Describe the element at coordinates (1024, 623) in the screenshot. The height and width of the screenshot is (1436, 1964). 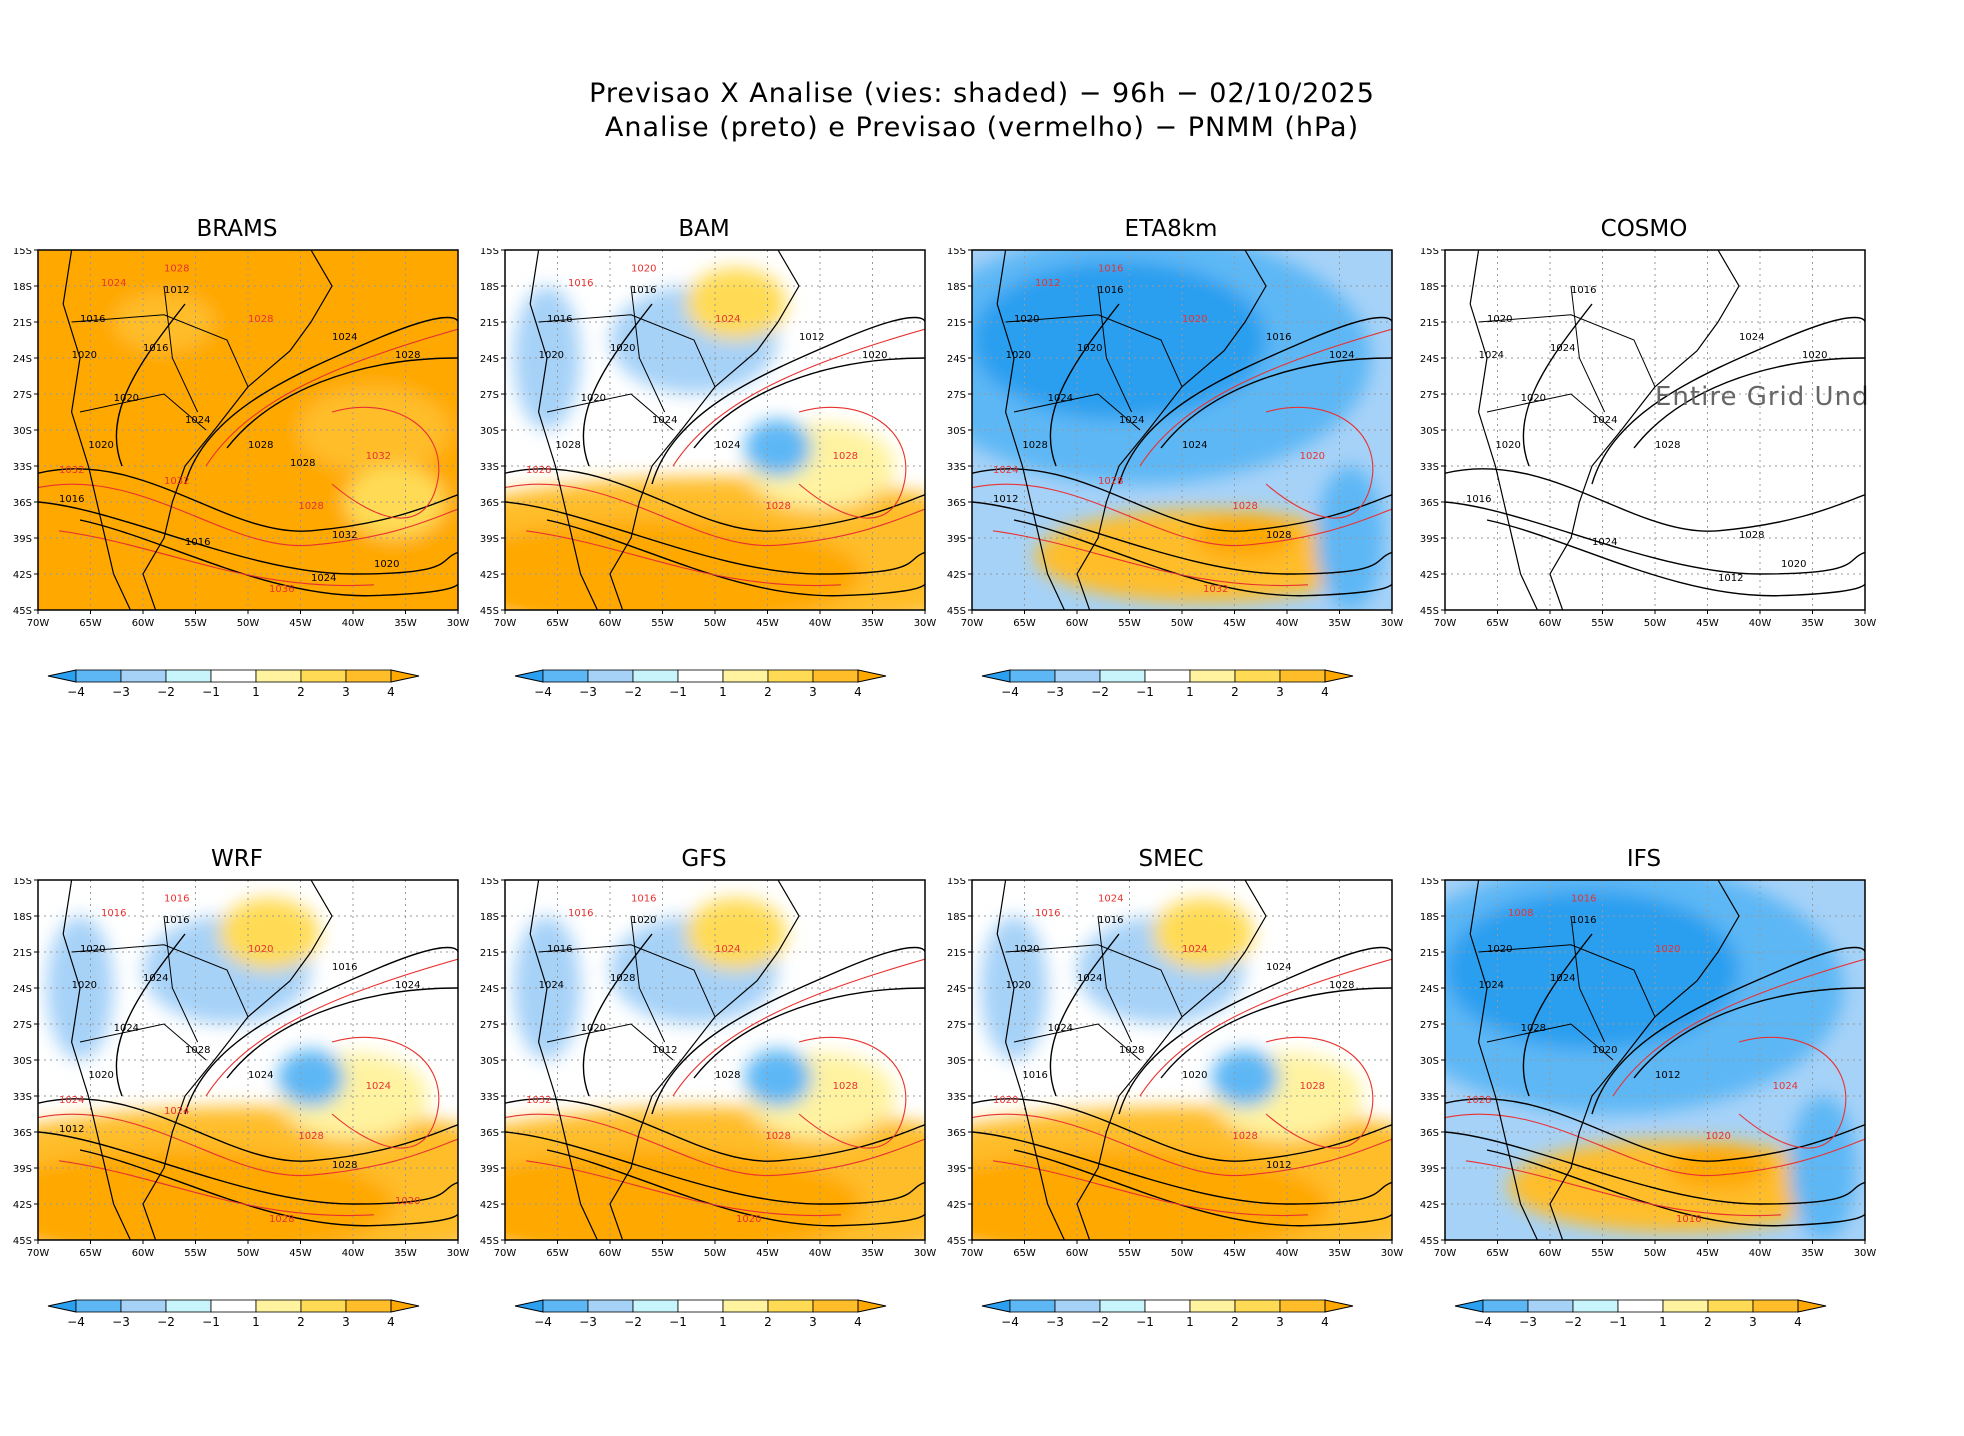
I see `lon-tick-label: 65W` at that location.